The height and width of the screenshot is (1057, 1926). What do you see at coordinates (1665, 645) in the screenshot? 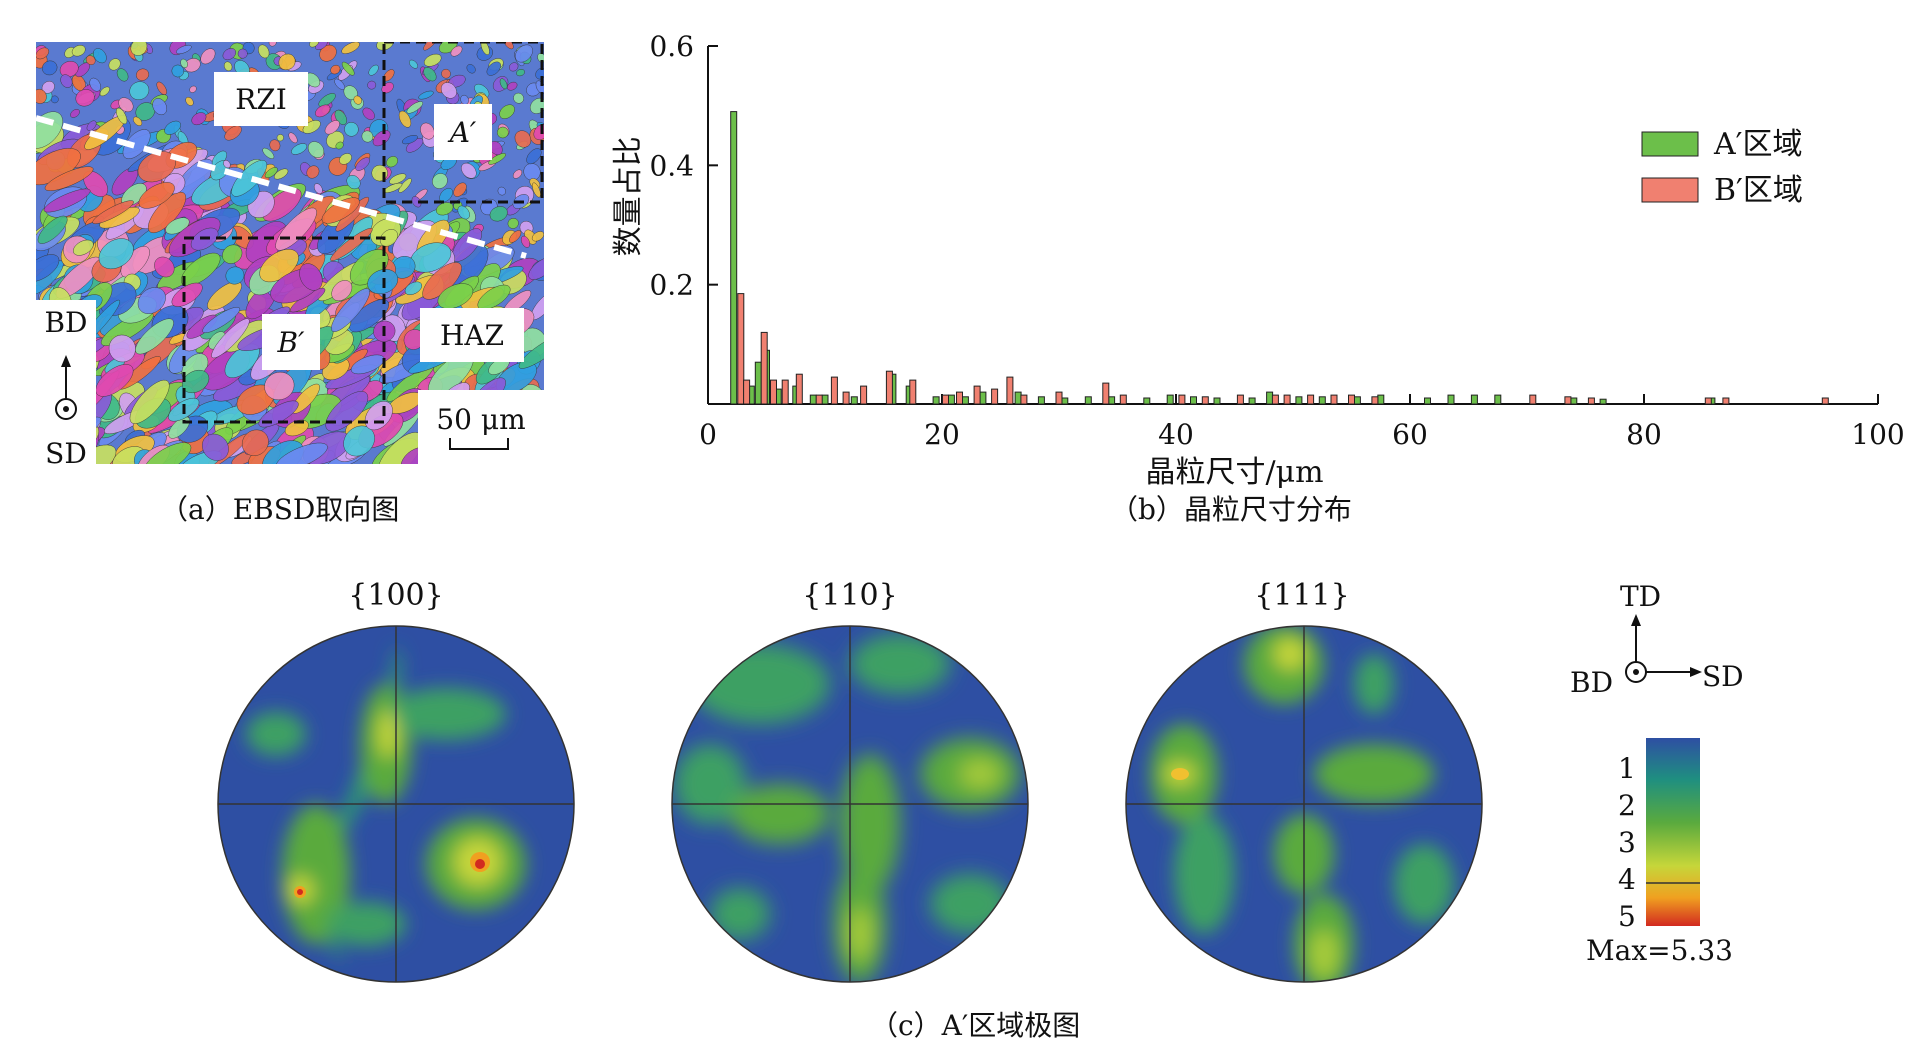
I see `pole-figure-axes: TD BD SD` at bounding box center [1665, 645].